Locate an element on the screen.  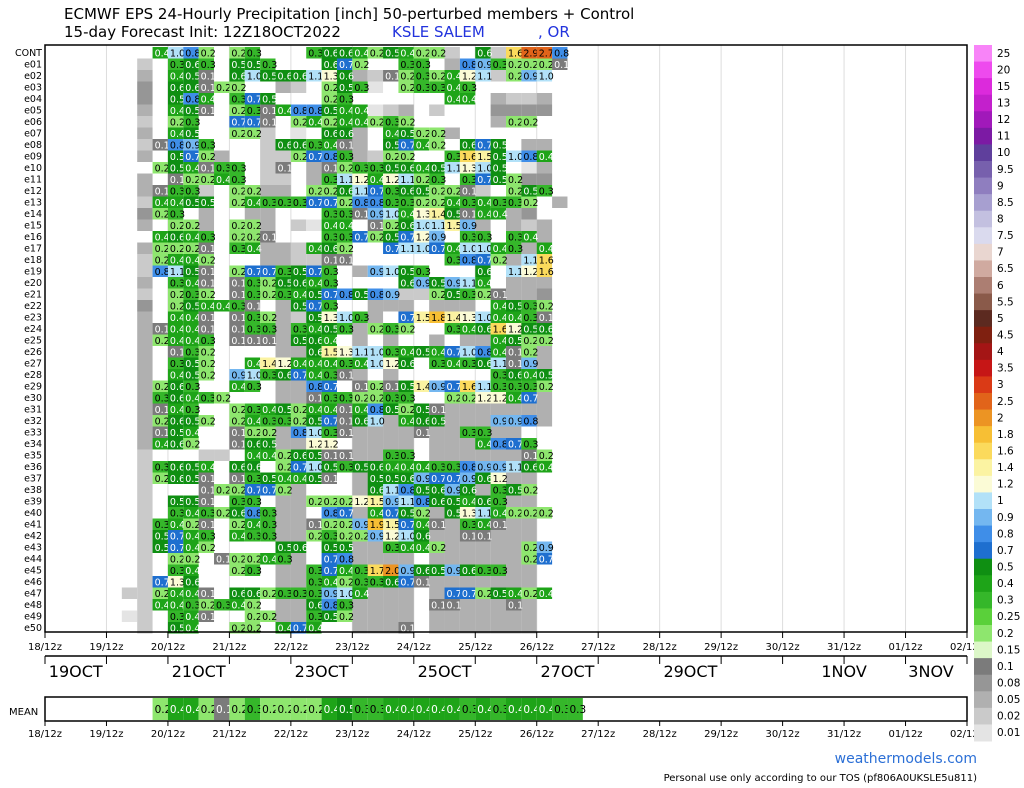
station-state: , OR is located at coordinates (554, 32).